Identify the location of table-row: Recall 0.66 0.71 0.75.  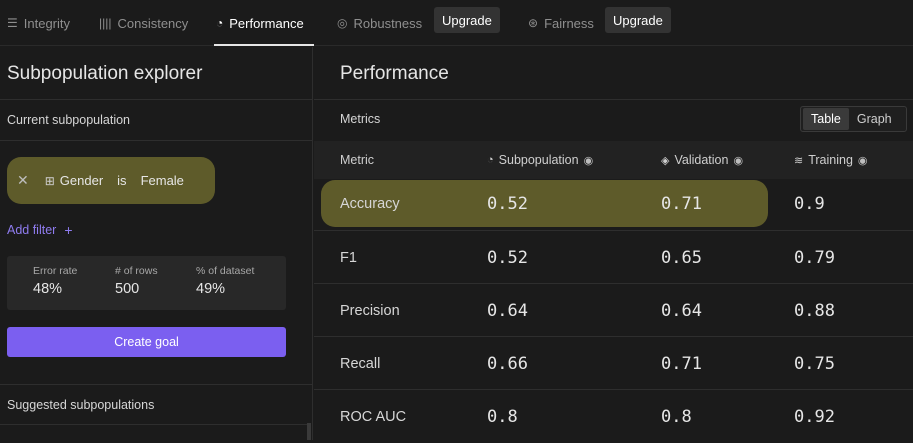
(613, 362).